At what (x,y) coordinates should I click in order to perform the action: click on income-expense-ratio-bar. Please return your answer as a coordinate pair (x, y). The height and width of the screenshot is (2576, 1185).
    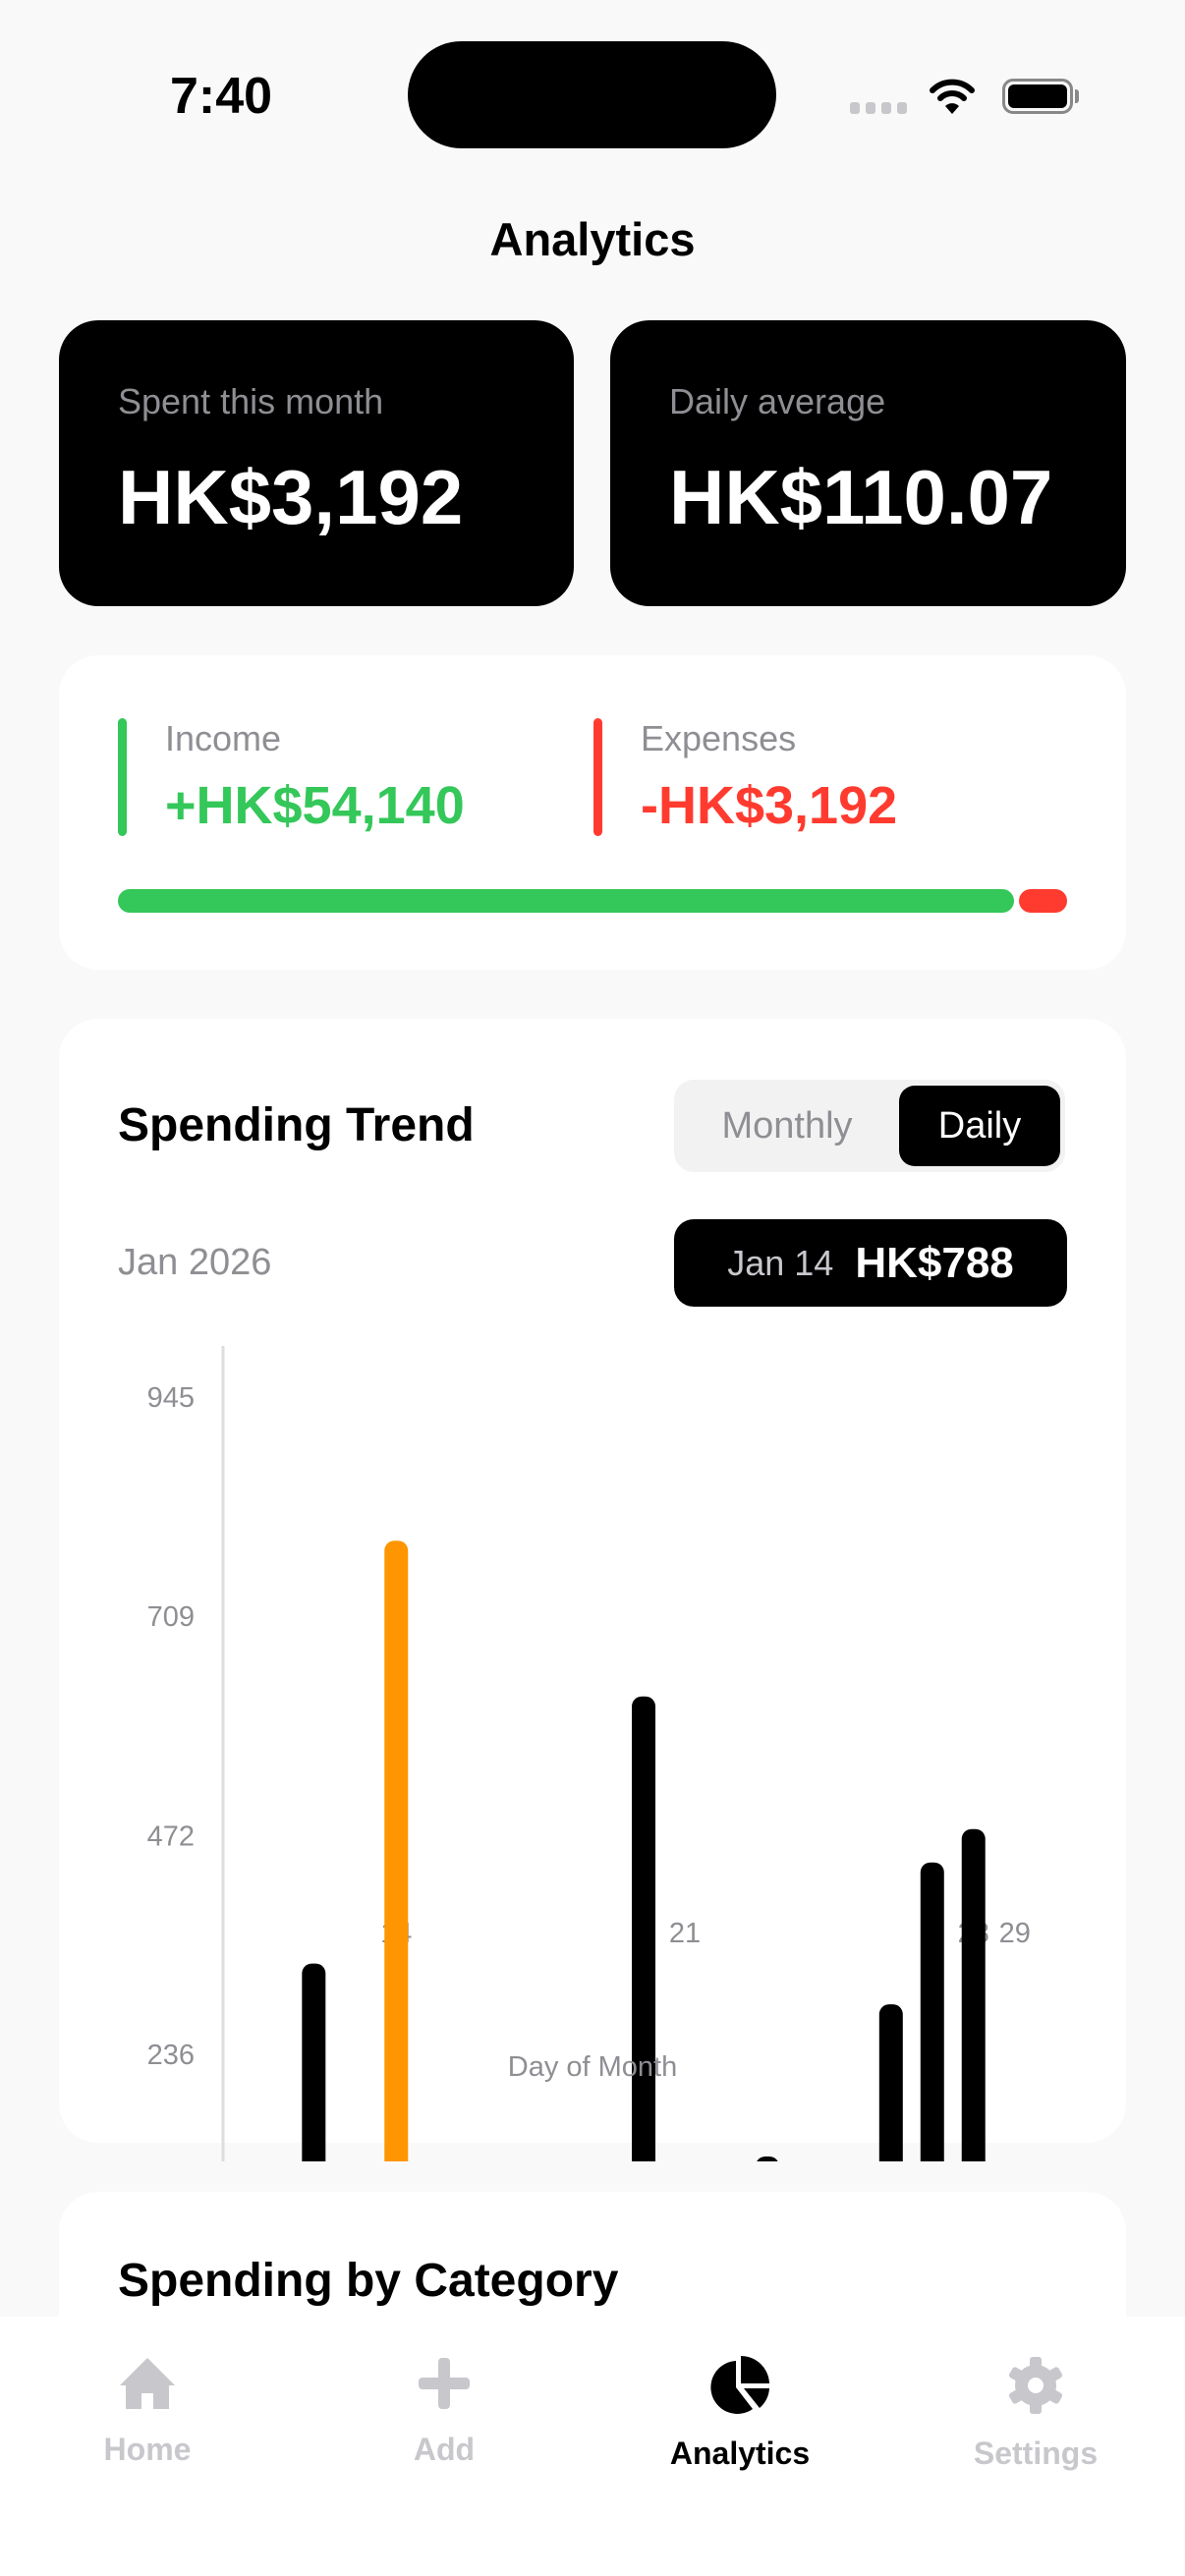
    Looking at the image, I should click on (592, 901).